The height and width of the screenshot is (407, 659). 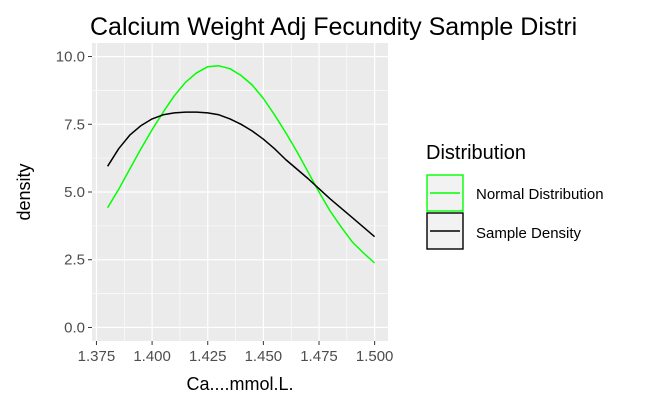 What do you see at coordinates (70, 57) in the screenshot?
I see `y-tick-label: 10.0` at bounding box center [70, 57].